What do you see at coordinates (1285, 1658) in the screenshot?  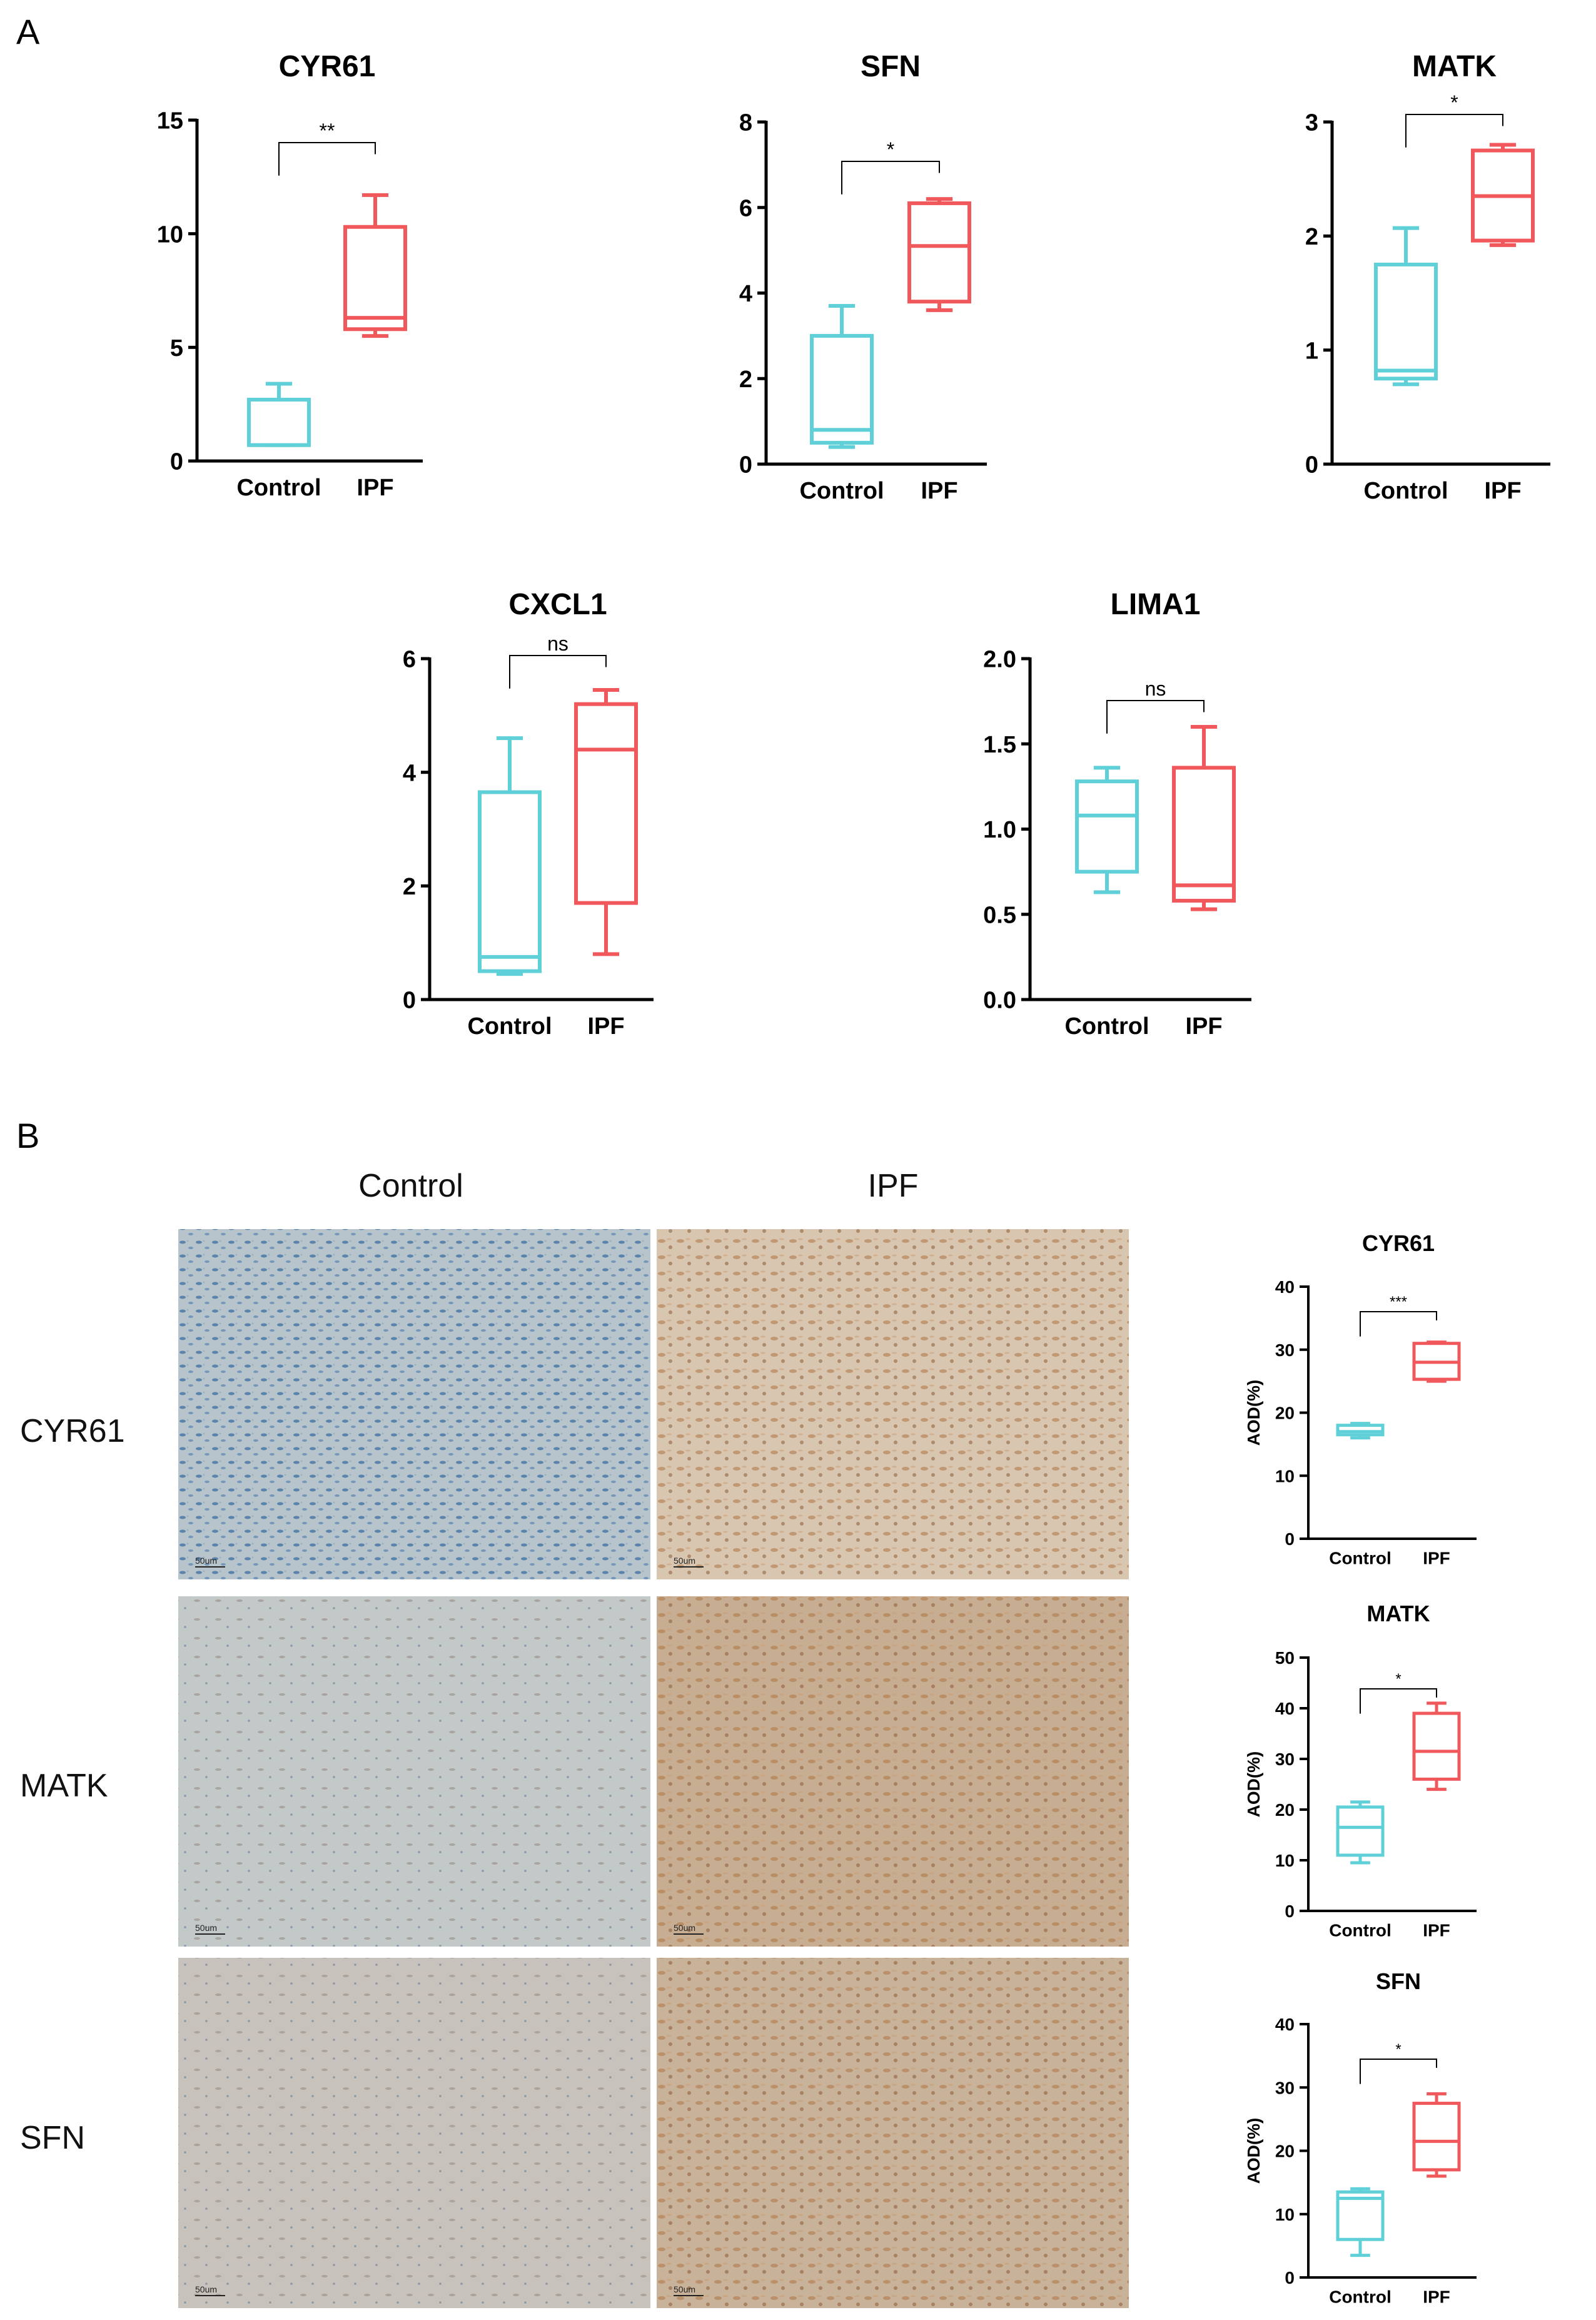 I see `y-tick-label: 50` at bounding box center [1285, 1658].